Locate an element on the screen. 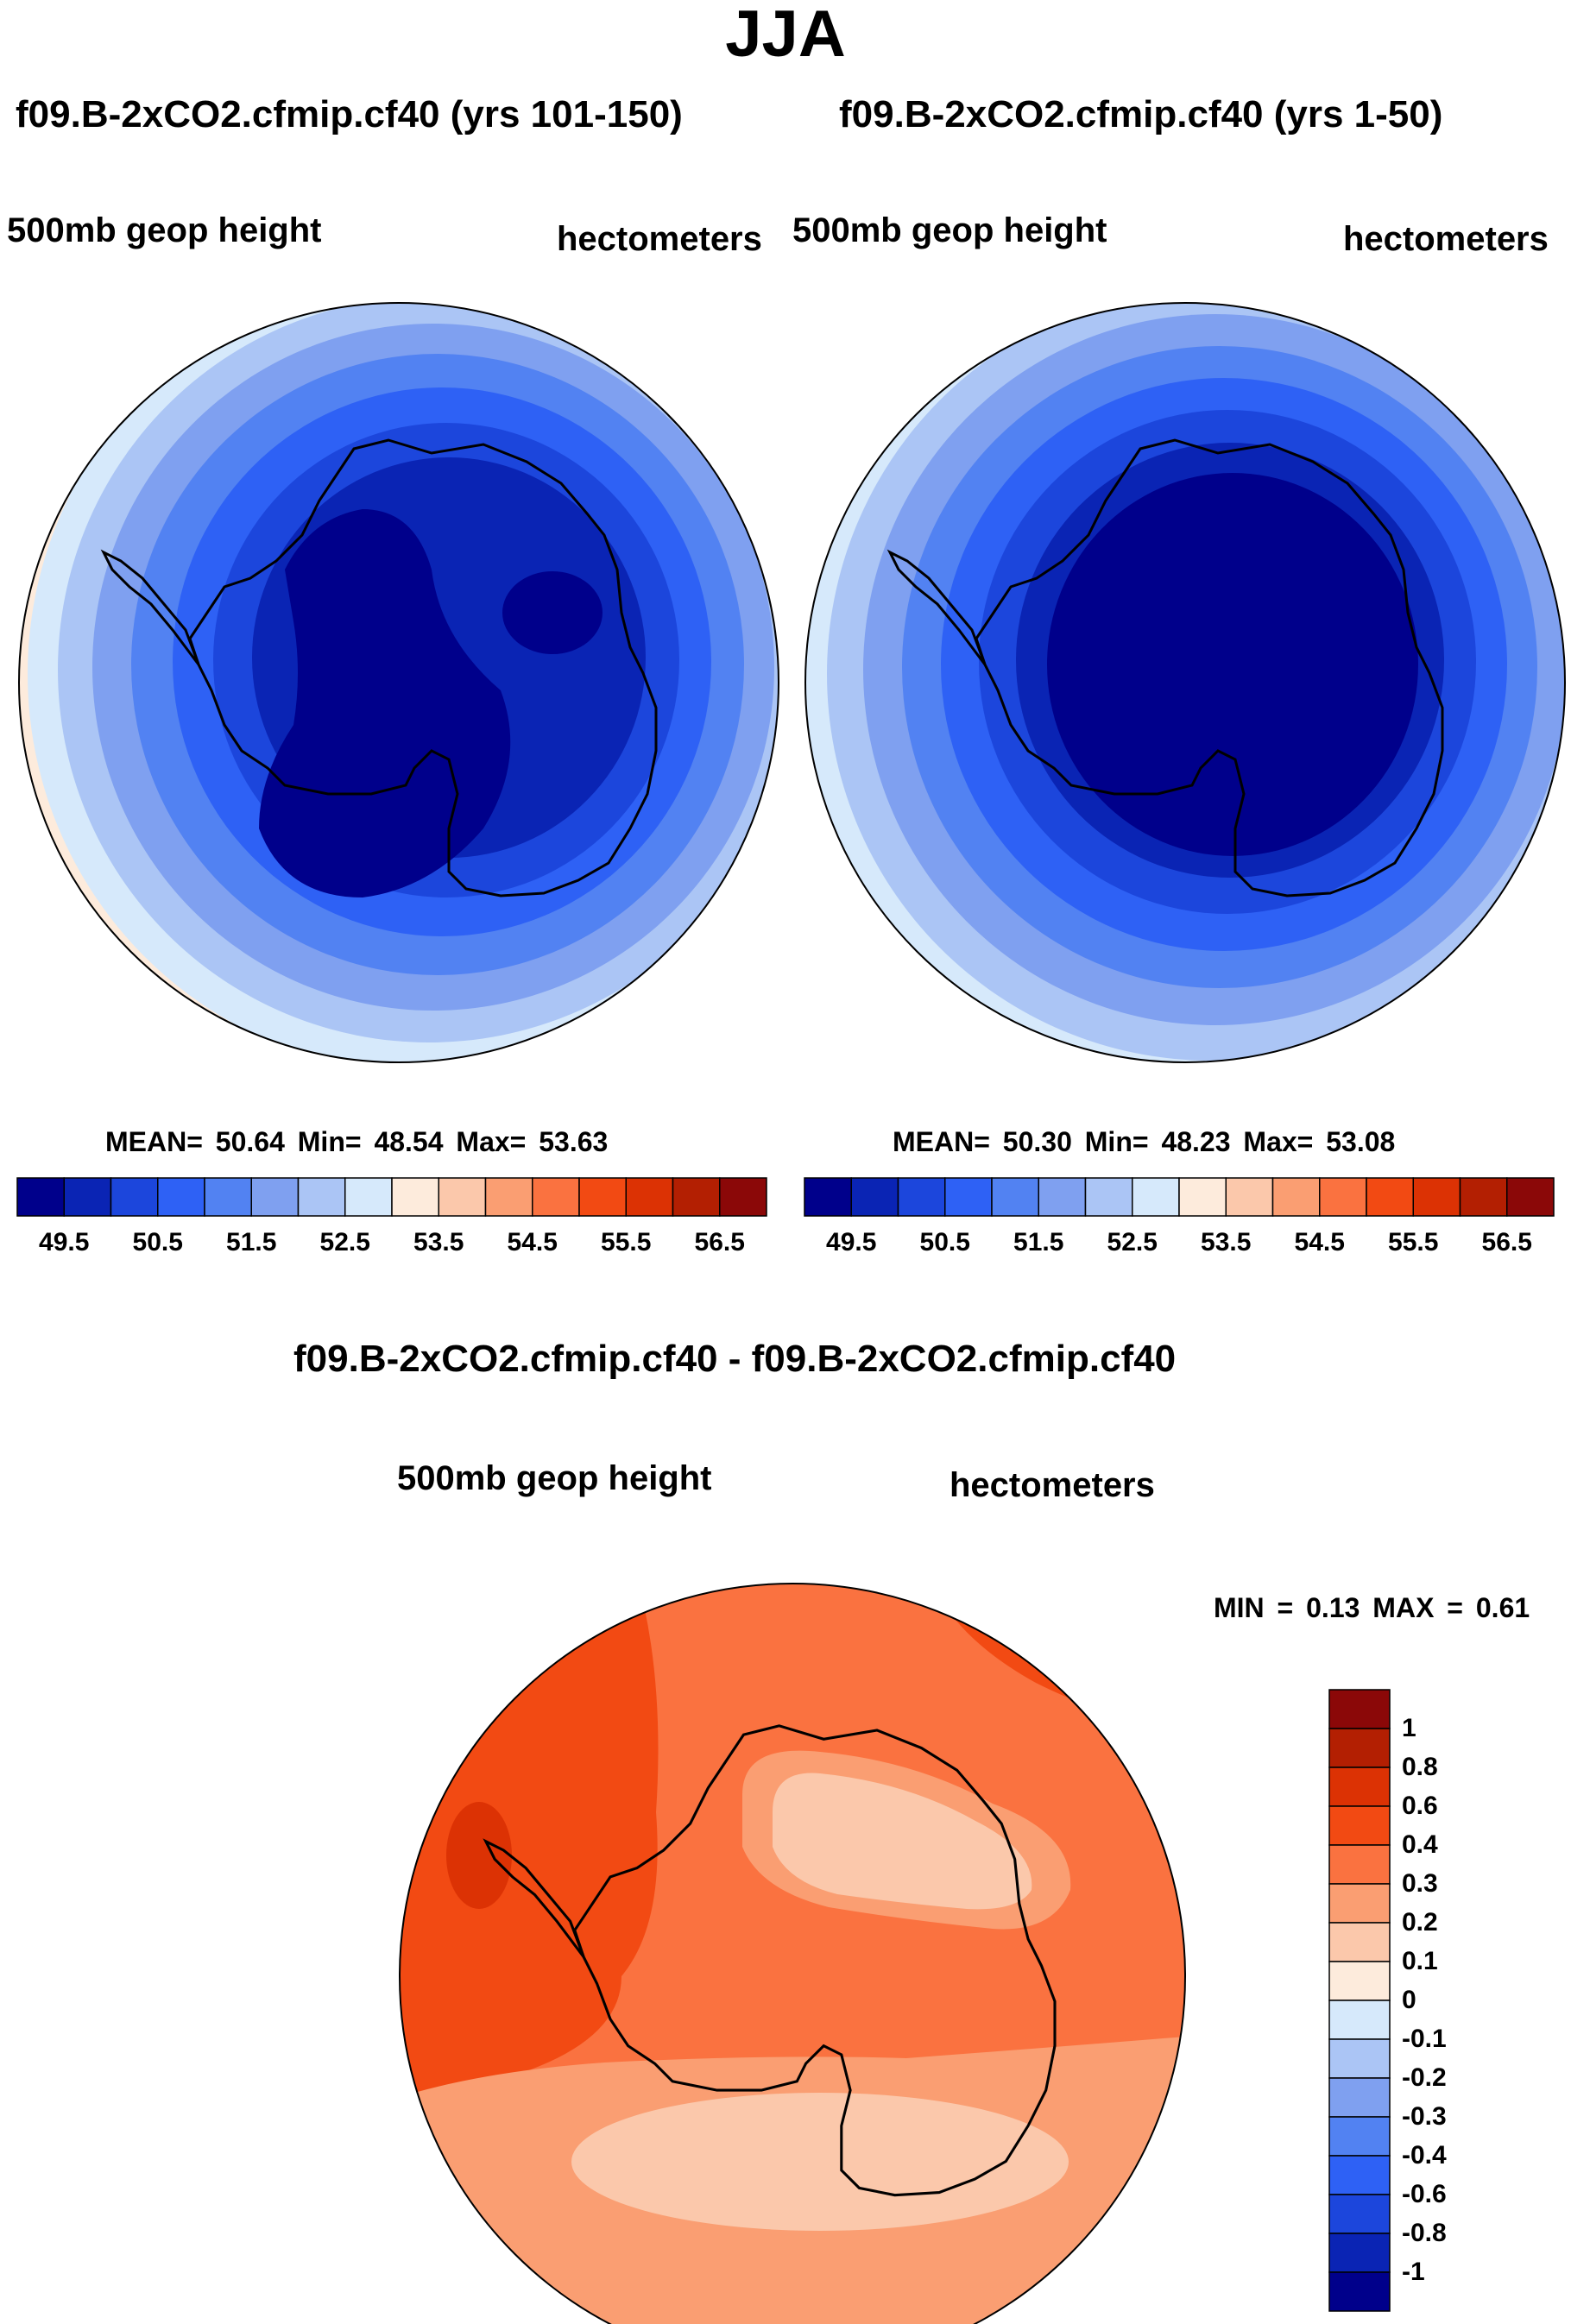 The width and height of the screenshot is (1571, 2324). panel2-colorbar-tick-label: 56.5 is located at coordinates (1506, 1242).